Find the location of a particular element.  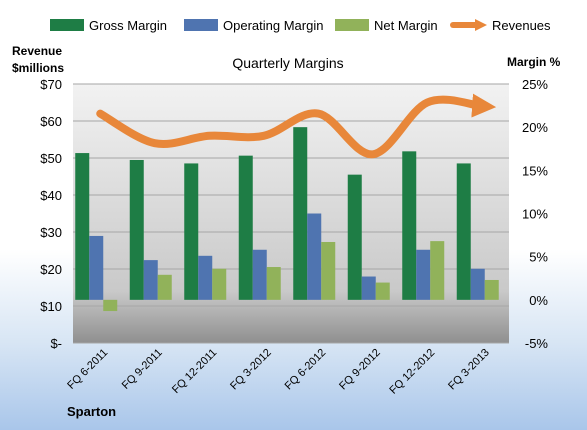

legend-arrow-icon is located at coordinates (481, 25).